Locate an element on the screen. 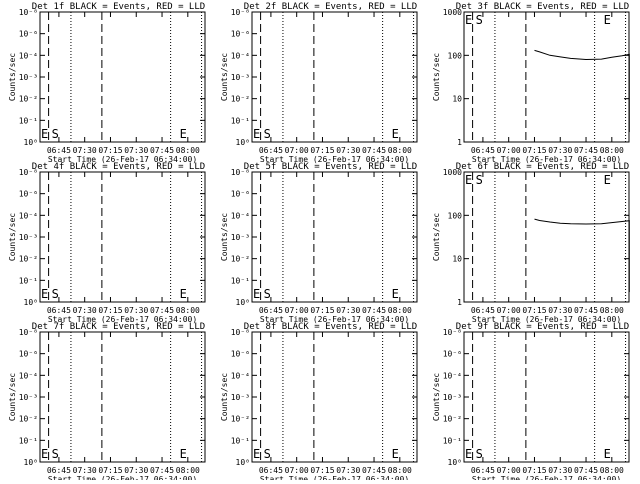 This screenshot has width=640, height=484. chart-title-1: Det 1f BLACK = Events, RED = LLD is located at coordinates (118, 7).